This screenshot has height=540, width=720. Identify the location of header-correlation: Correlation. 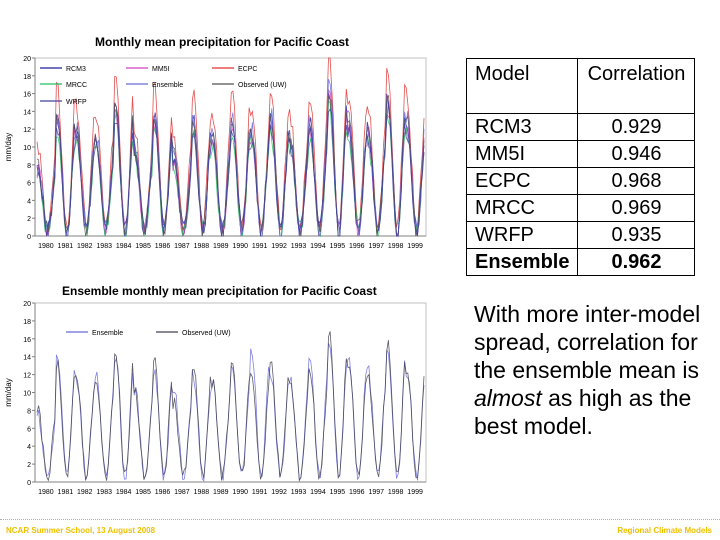
(636, 86).